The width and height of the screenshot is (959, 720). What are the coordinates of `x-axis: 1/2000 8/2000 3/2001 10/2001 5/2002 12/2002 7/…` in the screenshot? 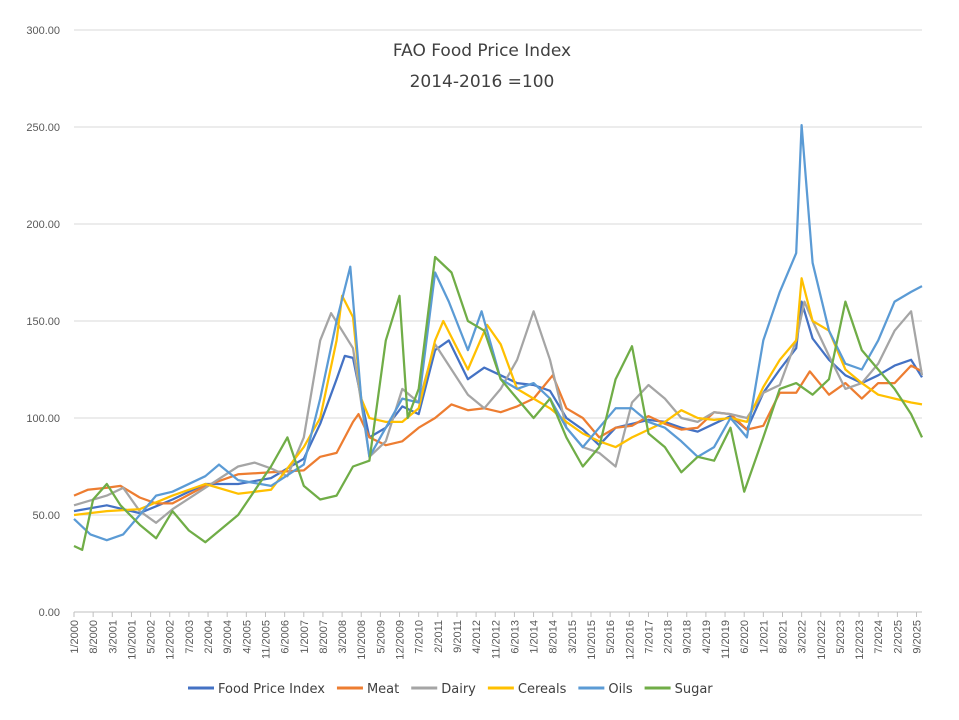 It's located at (496, 635).